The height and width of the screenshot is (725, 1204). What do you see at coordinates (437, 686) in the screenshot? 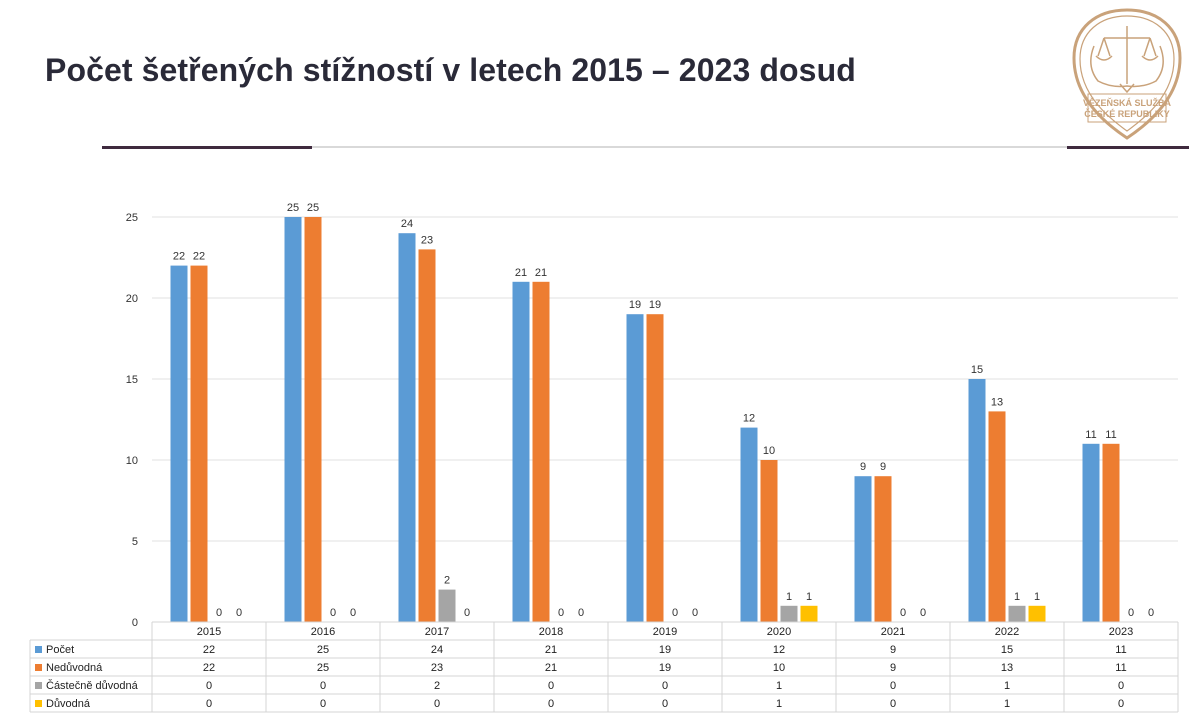
I see `table-cell-value: 2` at bounding box center [437, 686].